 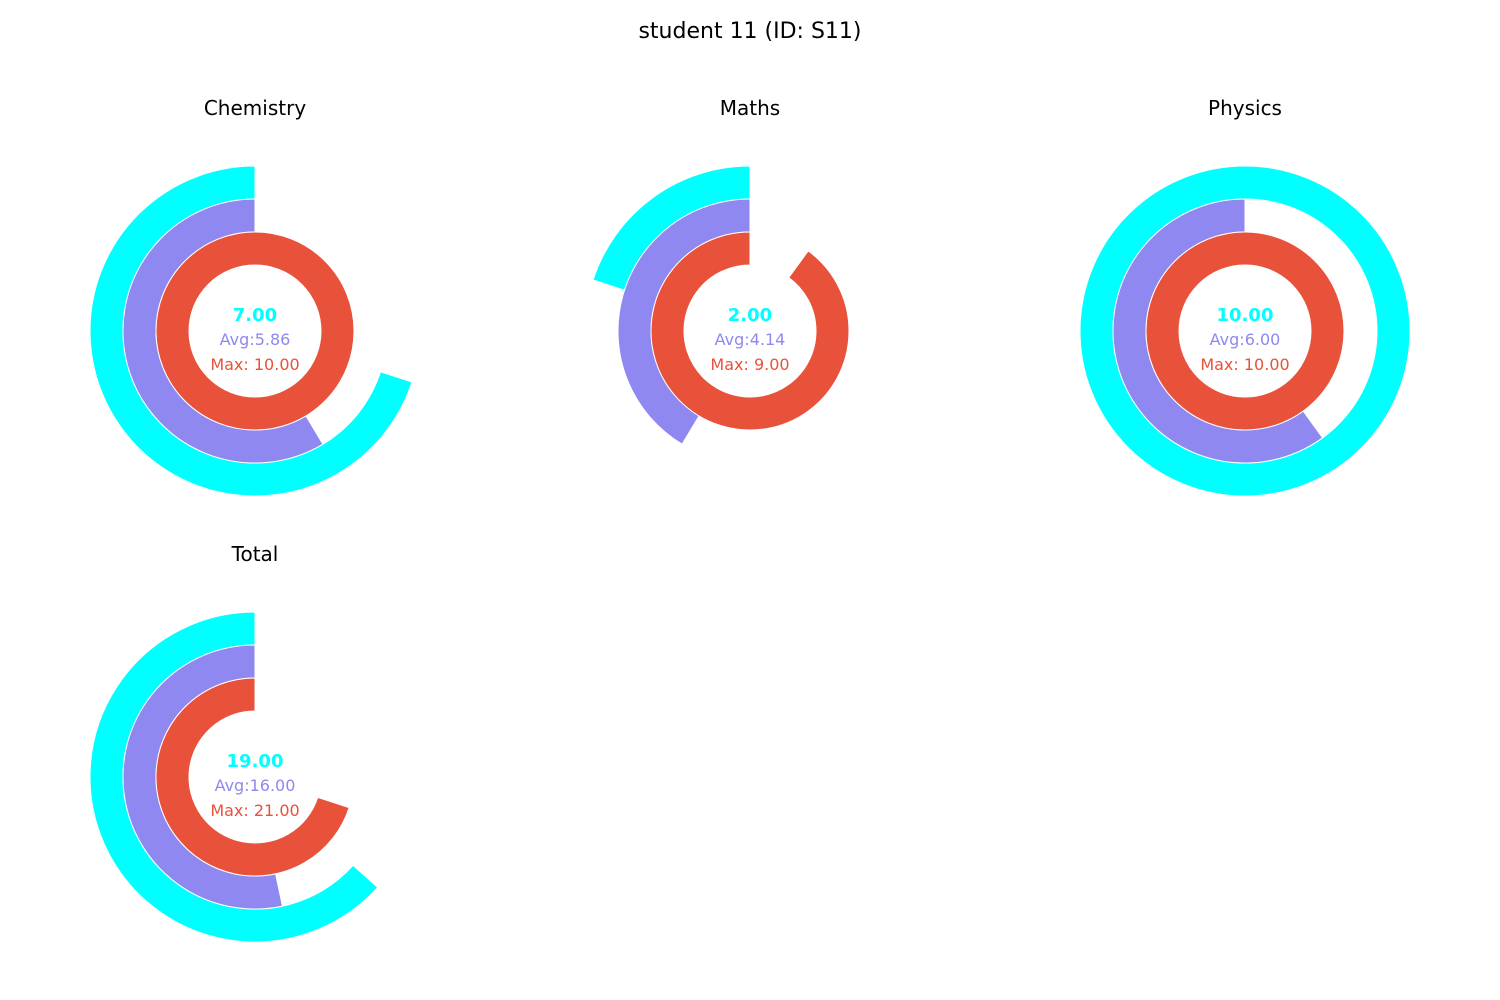 I want to click on panel-title: Physics, so click(x=1245, y=108).